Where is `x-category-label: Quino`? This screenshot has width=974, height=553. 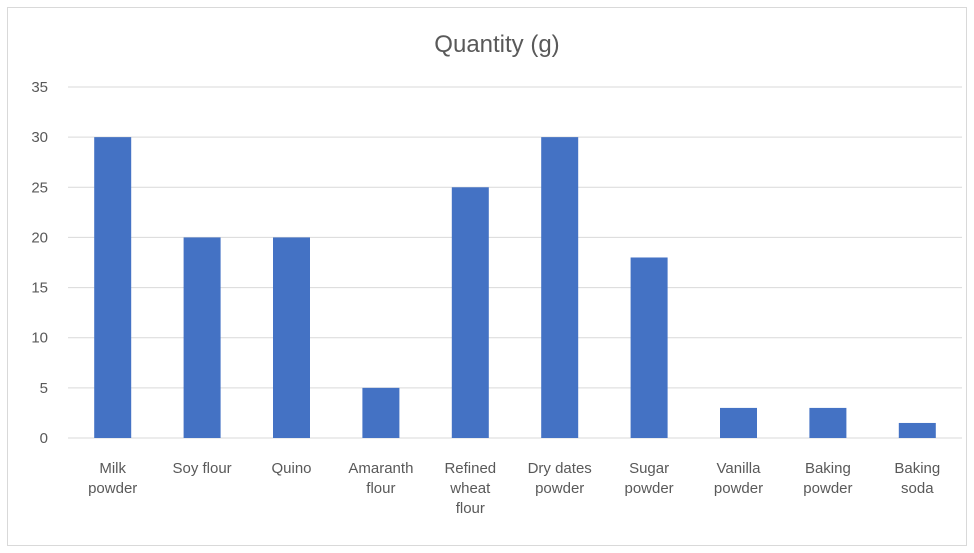 x-category-label: Quino is located at coordinates (291, 468).